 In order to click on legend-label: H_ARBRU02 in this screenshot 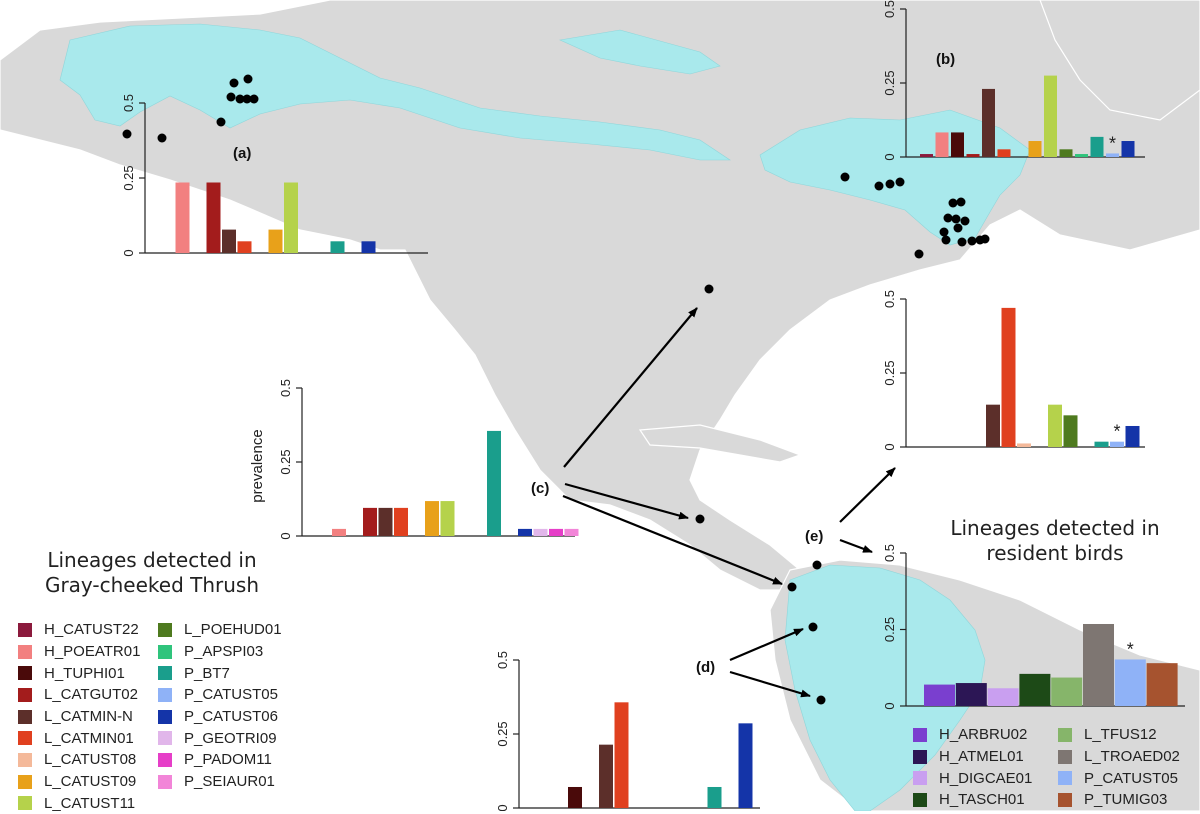, I will do `click(983, 734)`.